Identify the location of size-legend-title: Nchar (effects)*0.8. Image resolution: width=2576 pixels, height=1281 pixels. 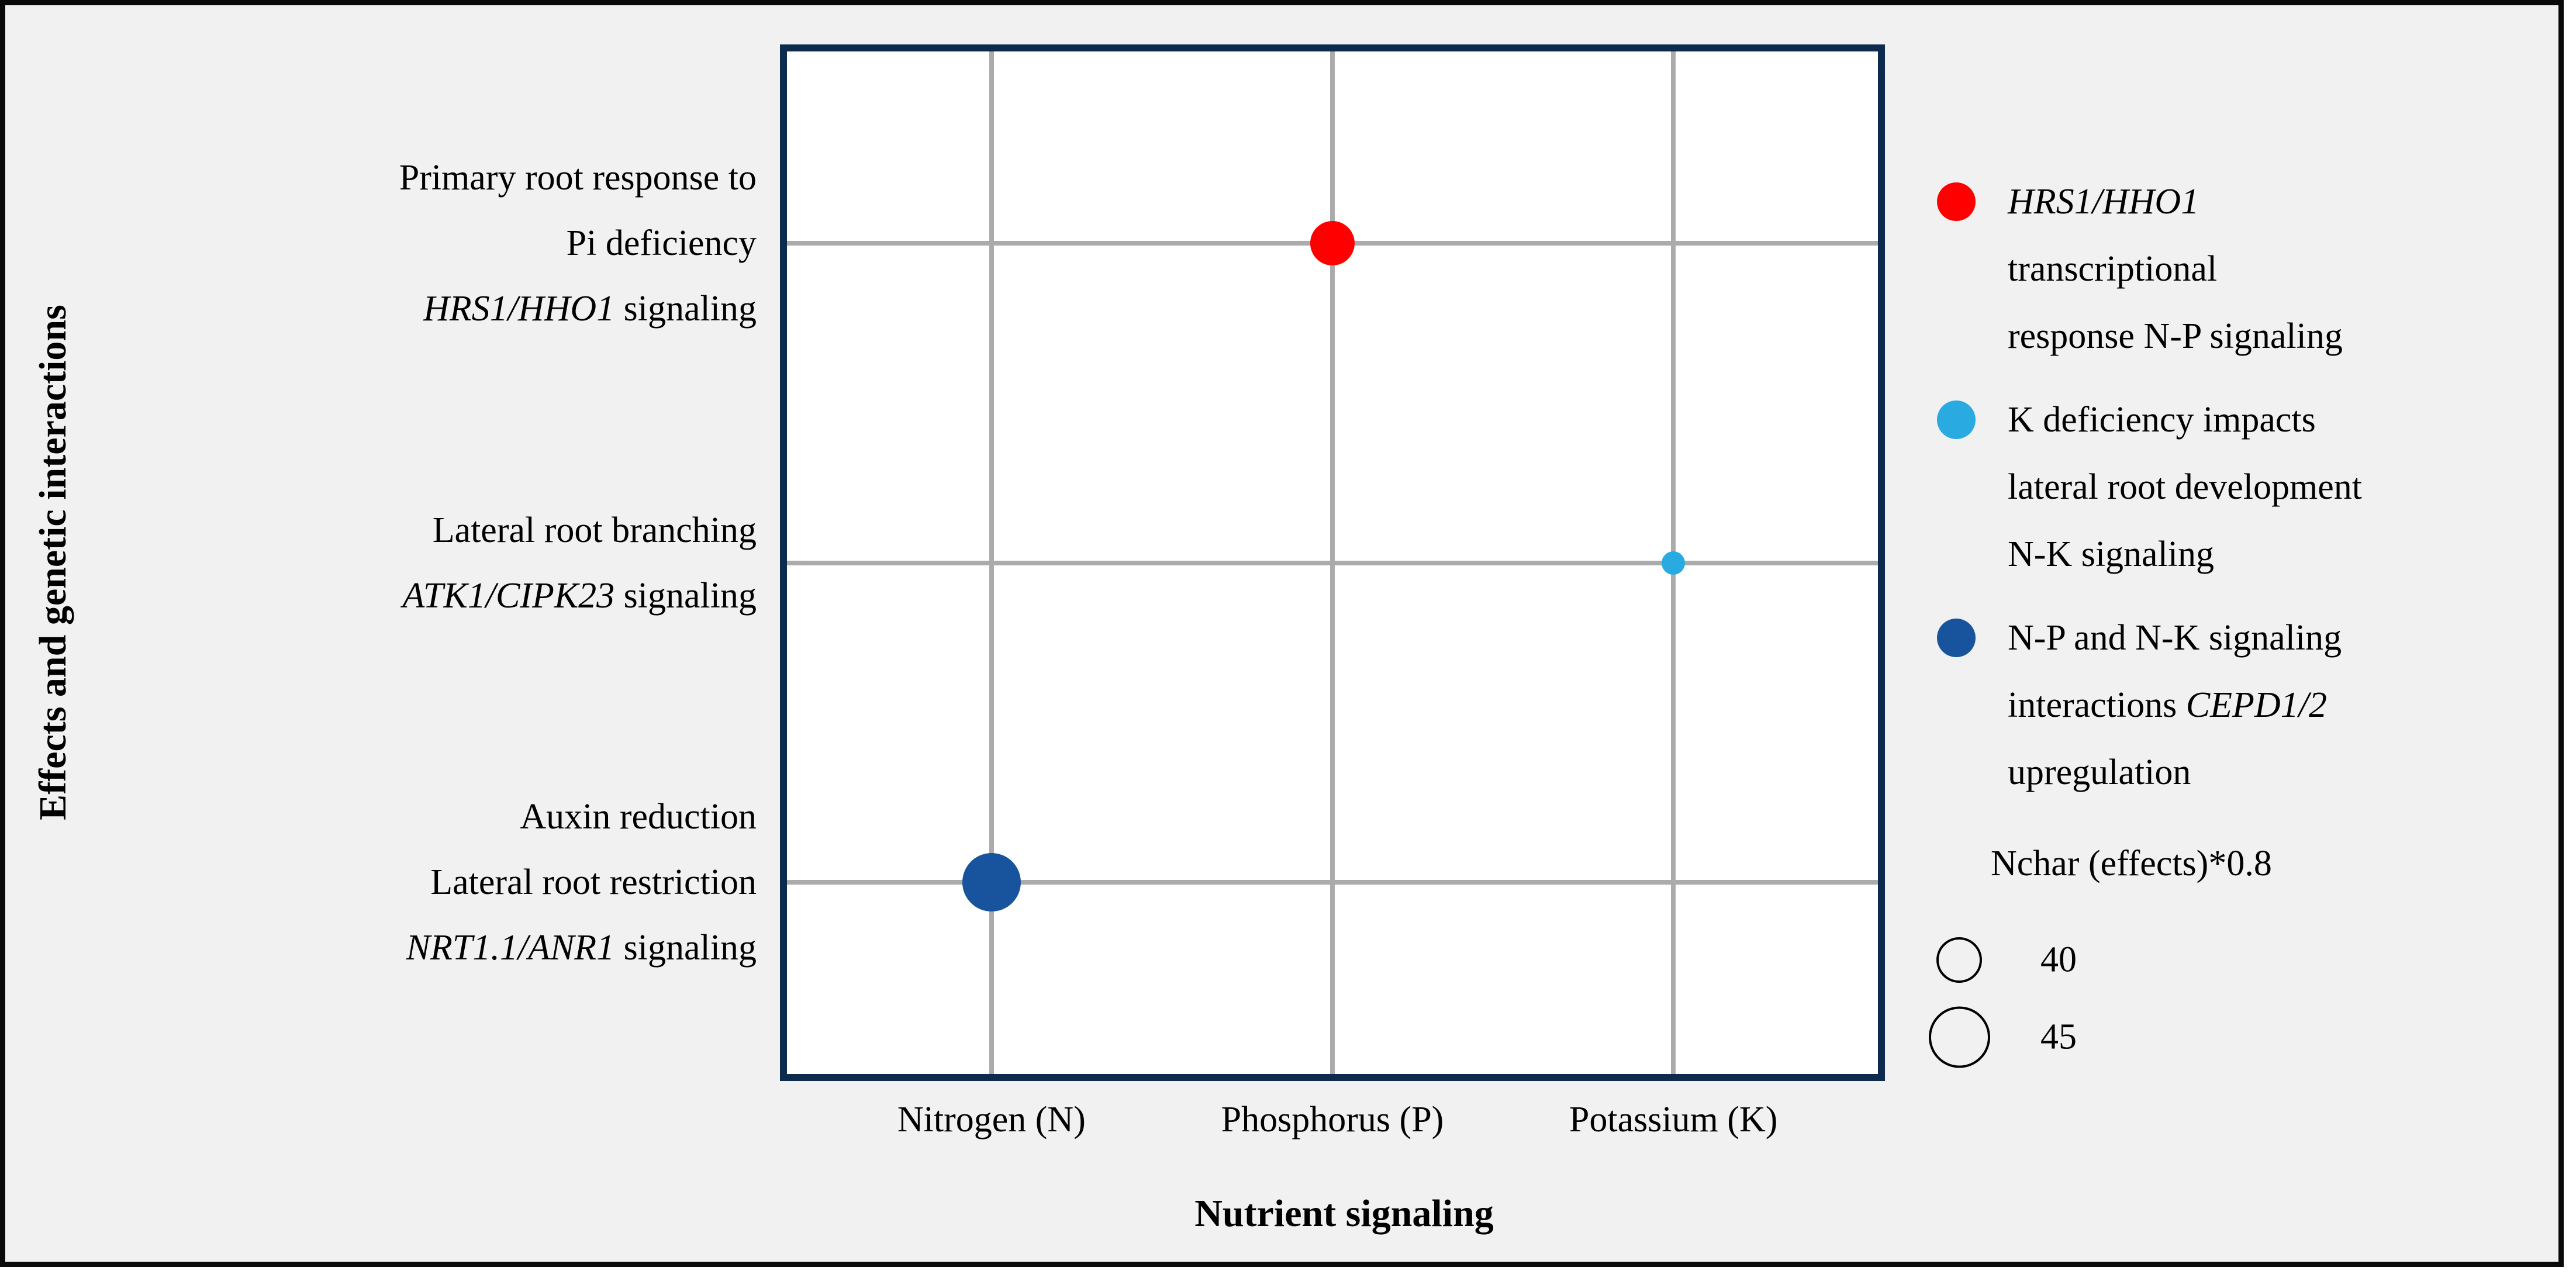
(2131, 863).